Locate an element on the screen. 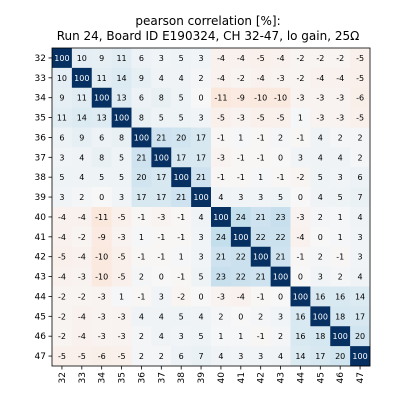 Image resolution: width=400 pixels, height=400 pixels. cell-value-label: 13 is located at coordinates (102, 118).